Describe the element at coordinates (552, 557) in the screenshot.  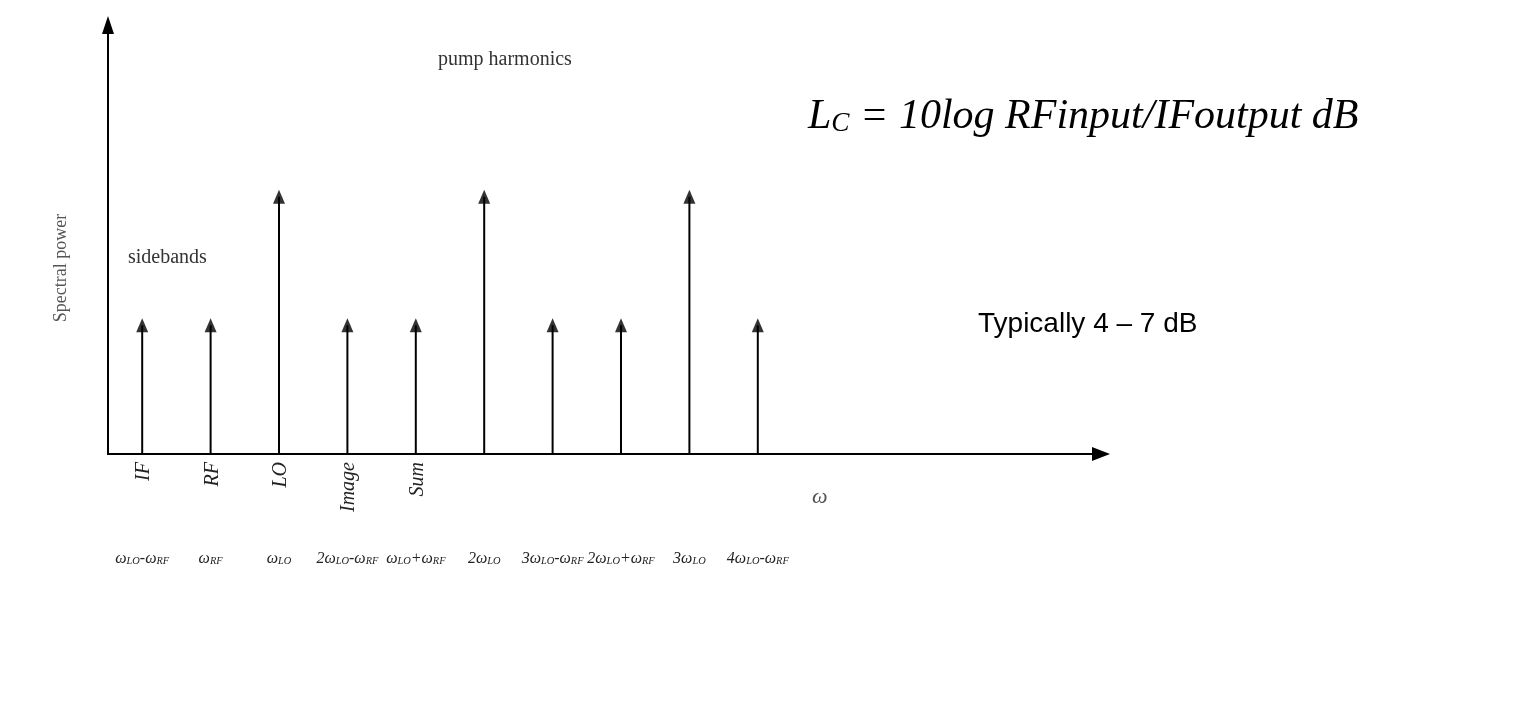
I see `x-tick-label: 3ωLO-ωRF` at that location.